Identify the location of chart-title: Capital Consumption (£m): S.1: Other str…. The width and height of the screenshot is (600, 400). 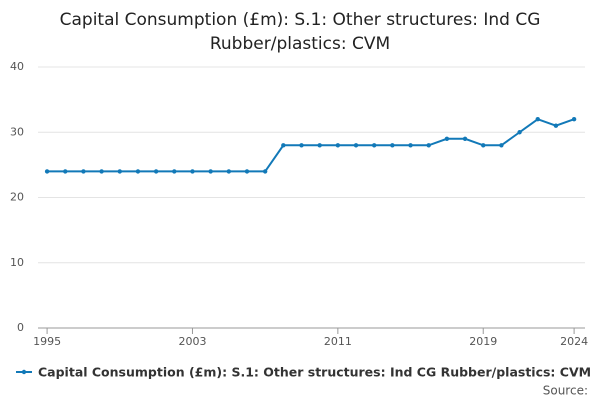
(300, 32).